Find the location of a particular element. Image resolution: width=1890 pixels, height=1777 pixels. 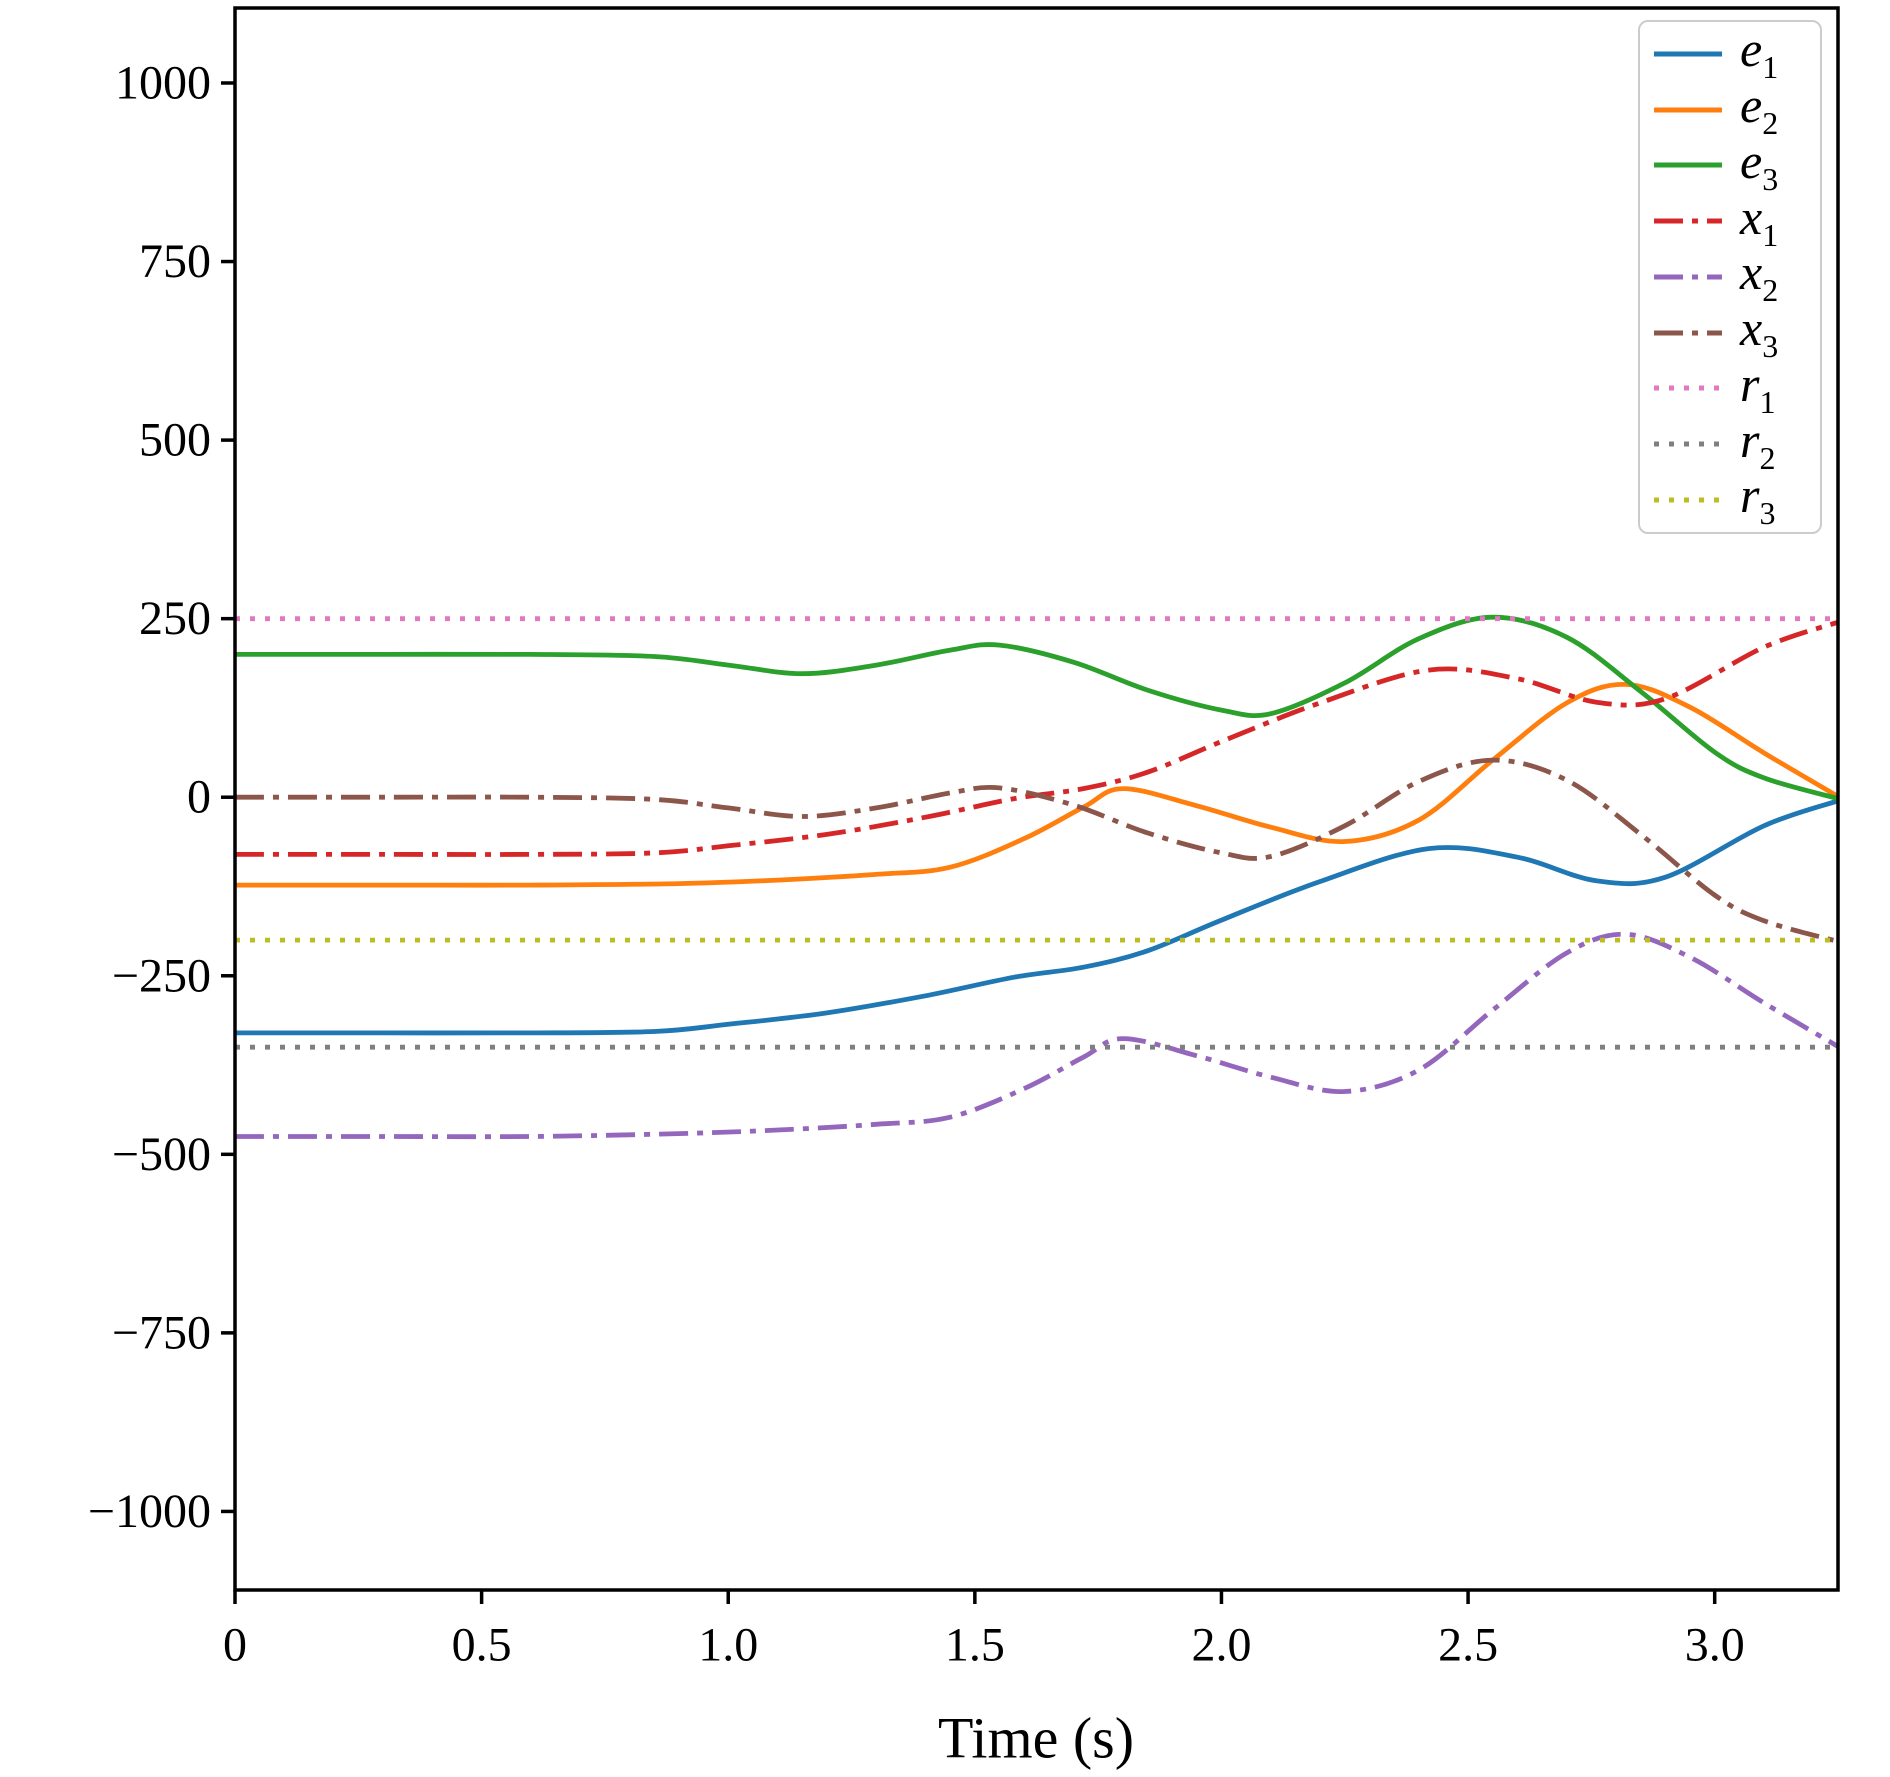

series-e1-line is located at coordinates (1036, 917).